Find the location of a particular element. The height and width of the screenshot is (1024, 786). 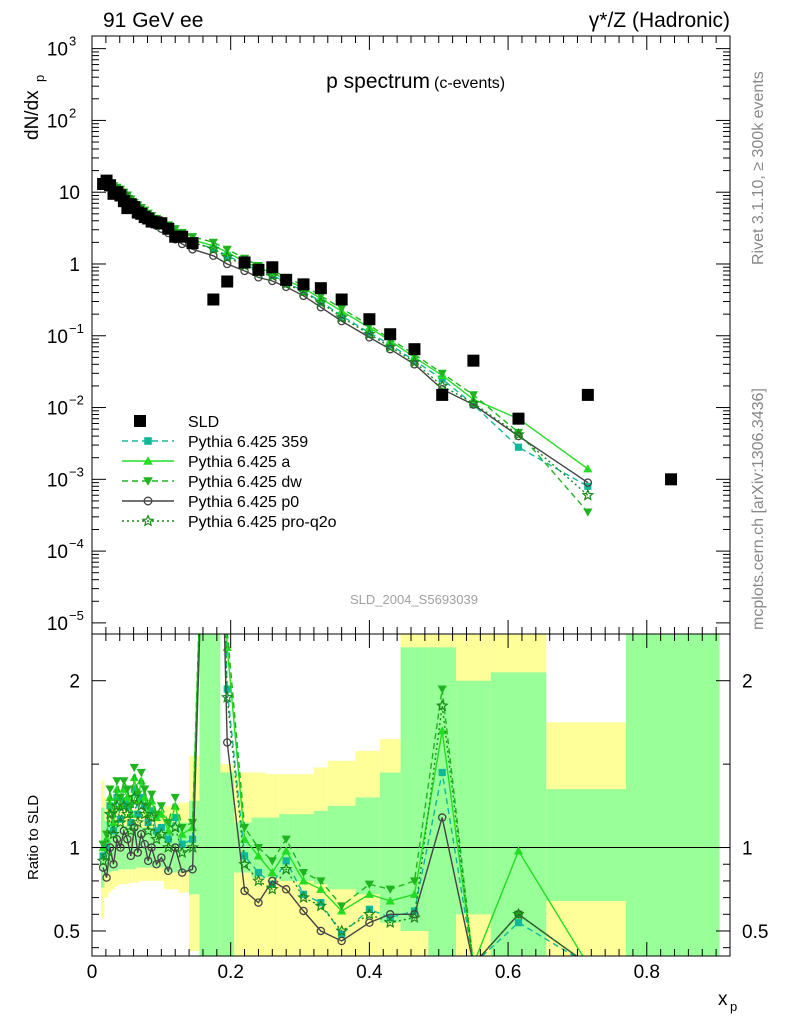

legend-marker is located at coordinates (148, 460).